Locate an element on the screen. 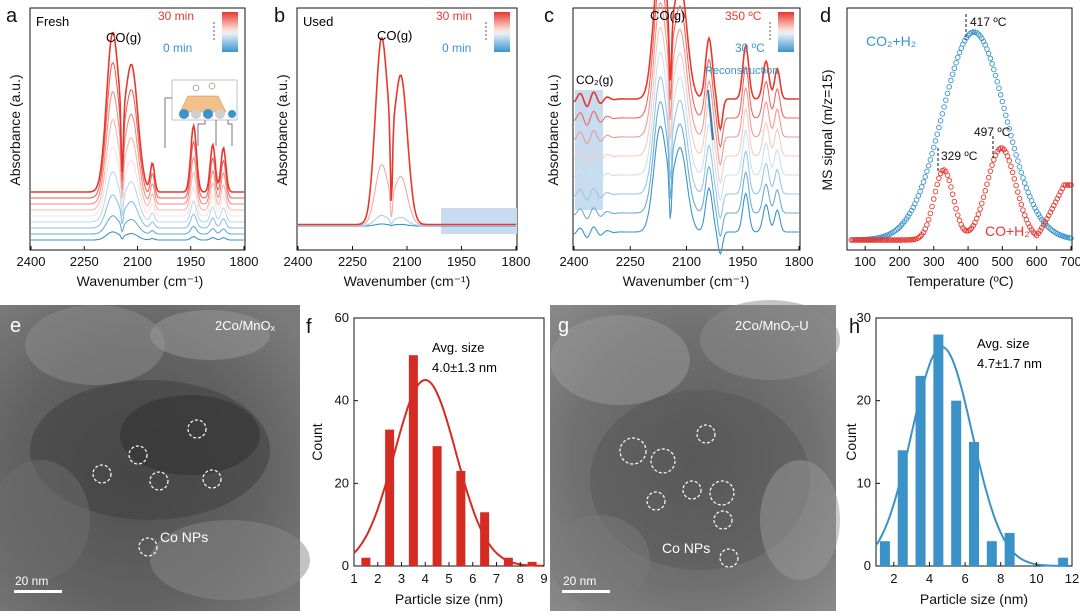 The height and width of the screenshot is (616, 1080). scale-bar is located at coordinates (38, 591).